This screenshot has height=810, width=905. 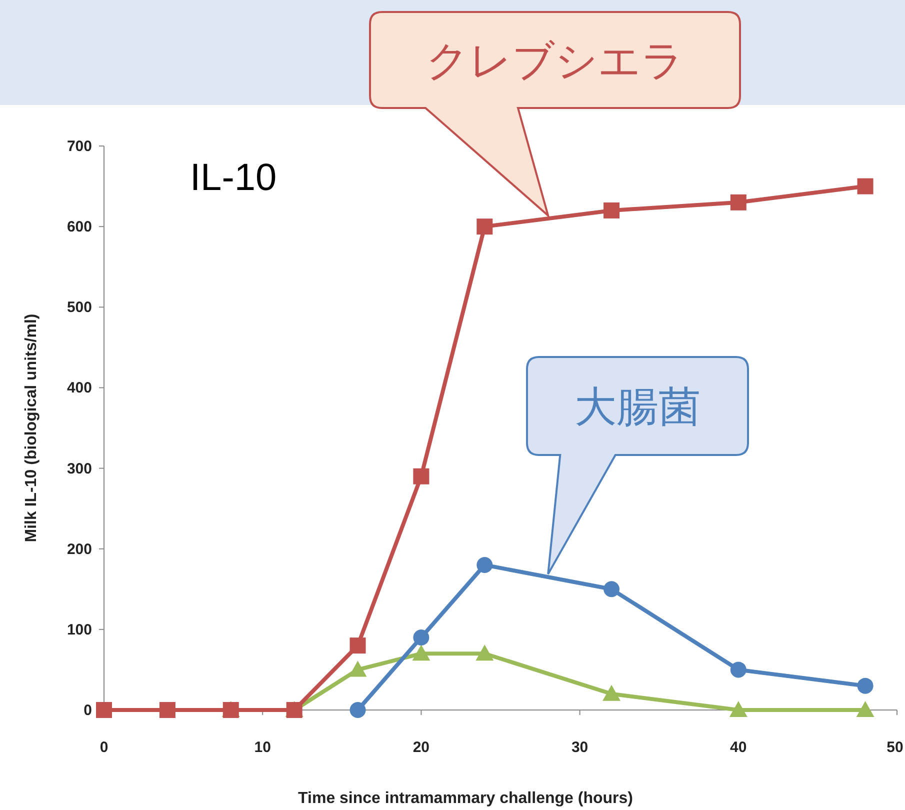 I want to click on x-tick-label: 20, so click(x=421, y=747).